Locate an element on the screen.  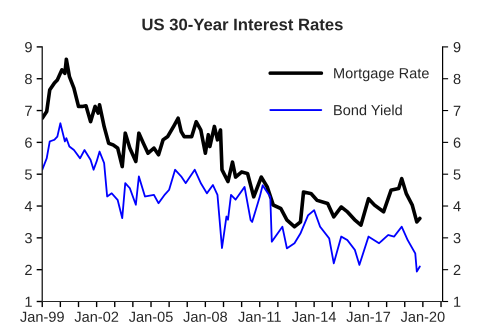
y-tick-label: 6 is located at coordinates (28, 142).